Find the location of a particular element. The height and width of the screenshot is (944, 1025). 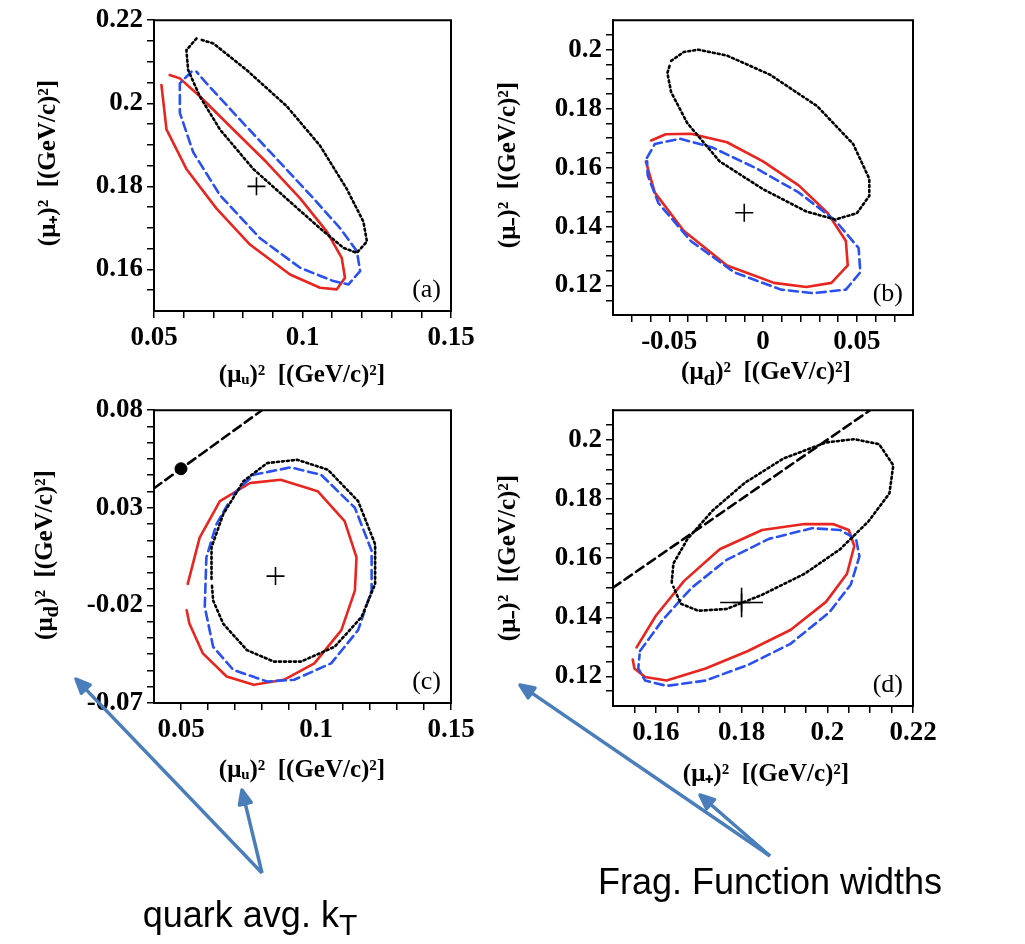

text: Frag. Function widths is located at coordinates (770, 882).